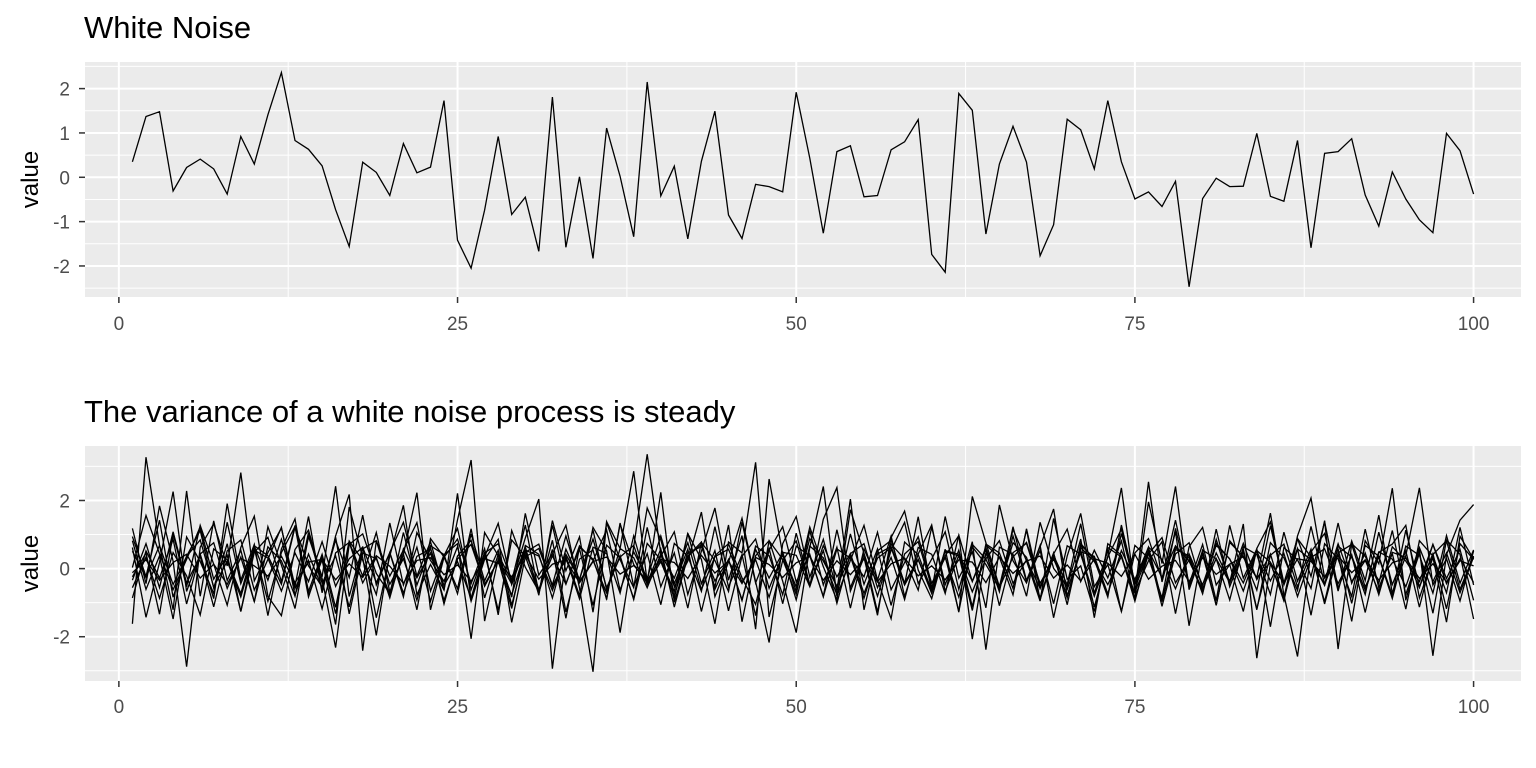 Image resolution: width=1536 pixels, height=768 pixels. What do you see at coordinates (64, 134) in the screenshot?
I see `y-tick-label: 1` at bounding box center [64, 134].